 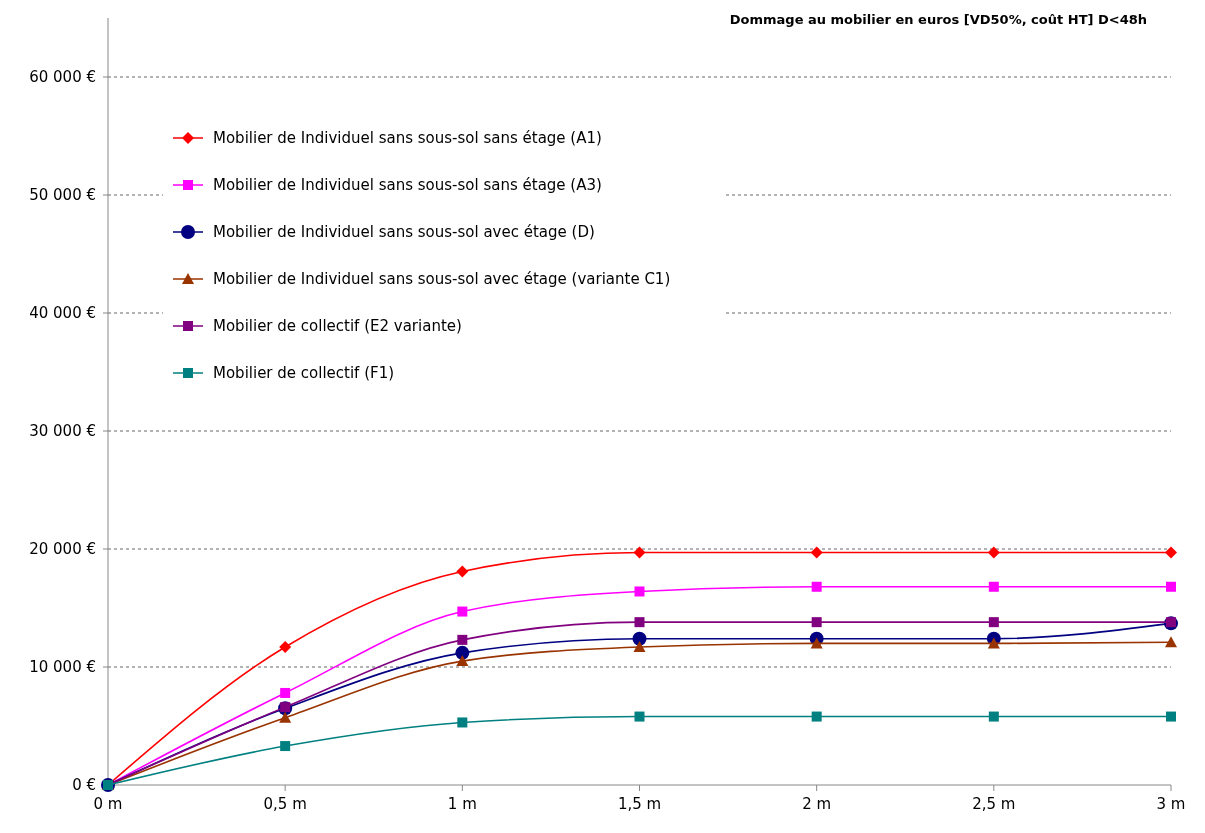 What do you see at coordinates (407, 138) in the screenshot?
I see `legend-label: Mobilier de Individuel sans sous-sol sans étage (A1)` at bounding box center [407, 138].